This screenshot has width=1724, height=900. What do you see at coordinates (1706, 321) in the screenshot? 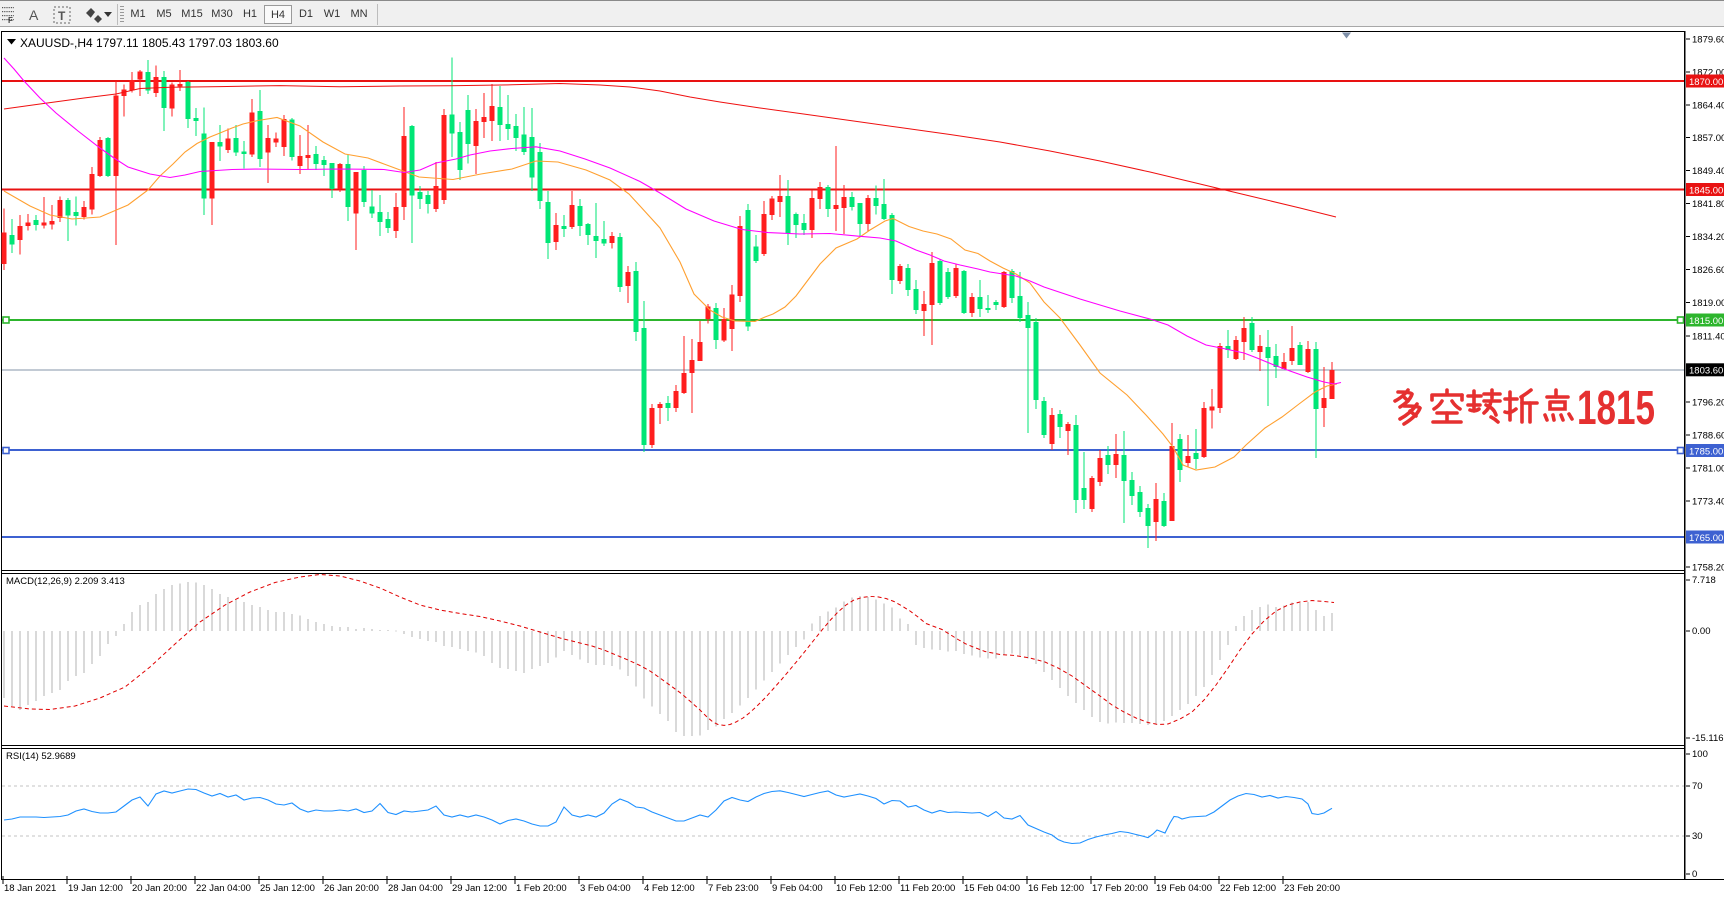
I see `svg-text: 1815.00` at bounding box center [1706, 321].